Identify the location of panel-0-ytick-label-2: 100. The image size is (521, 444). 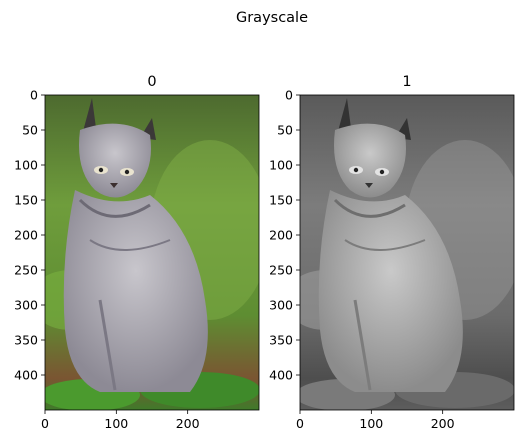
(26, 165).